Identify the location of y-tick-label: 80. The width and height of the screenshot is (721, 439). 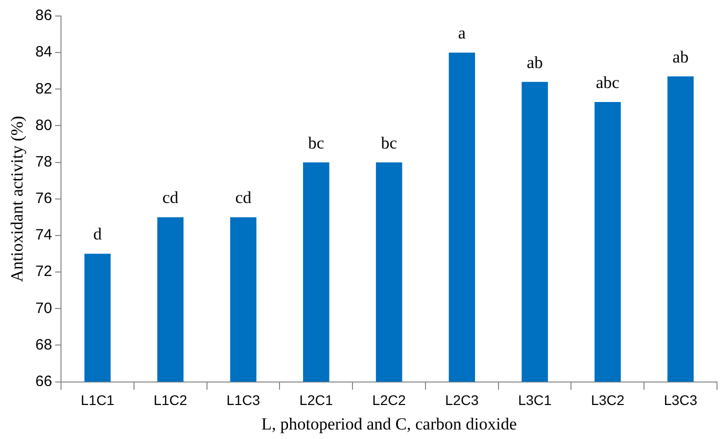
(43, 125).